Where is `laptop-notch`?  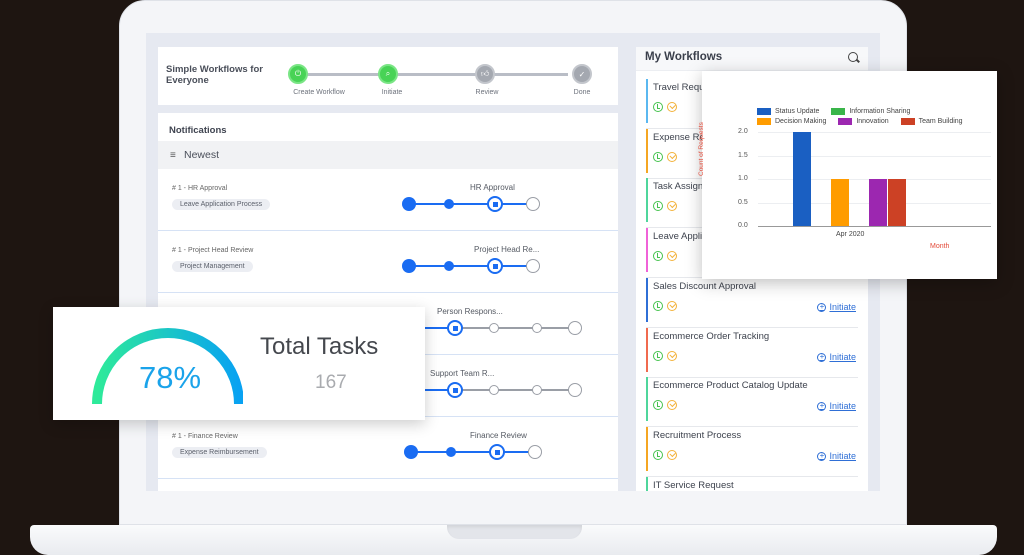 laptop-notch is located at coordinates (514, 532).